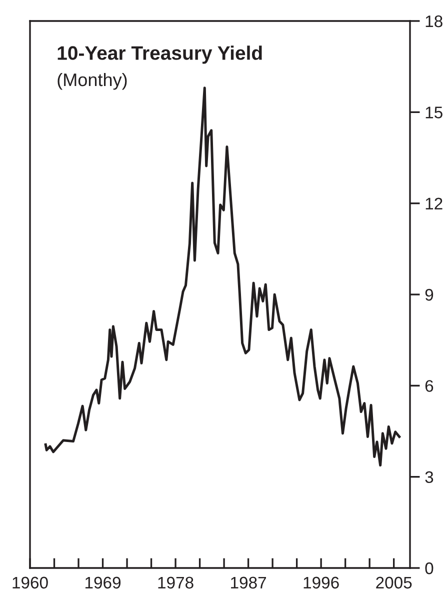 The height and width of the screenshot is (597, 445). Describe the element at coordinates (429, 386) in the screenshot. I see `y-tick-label: 6` at that location.